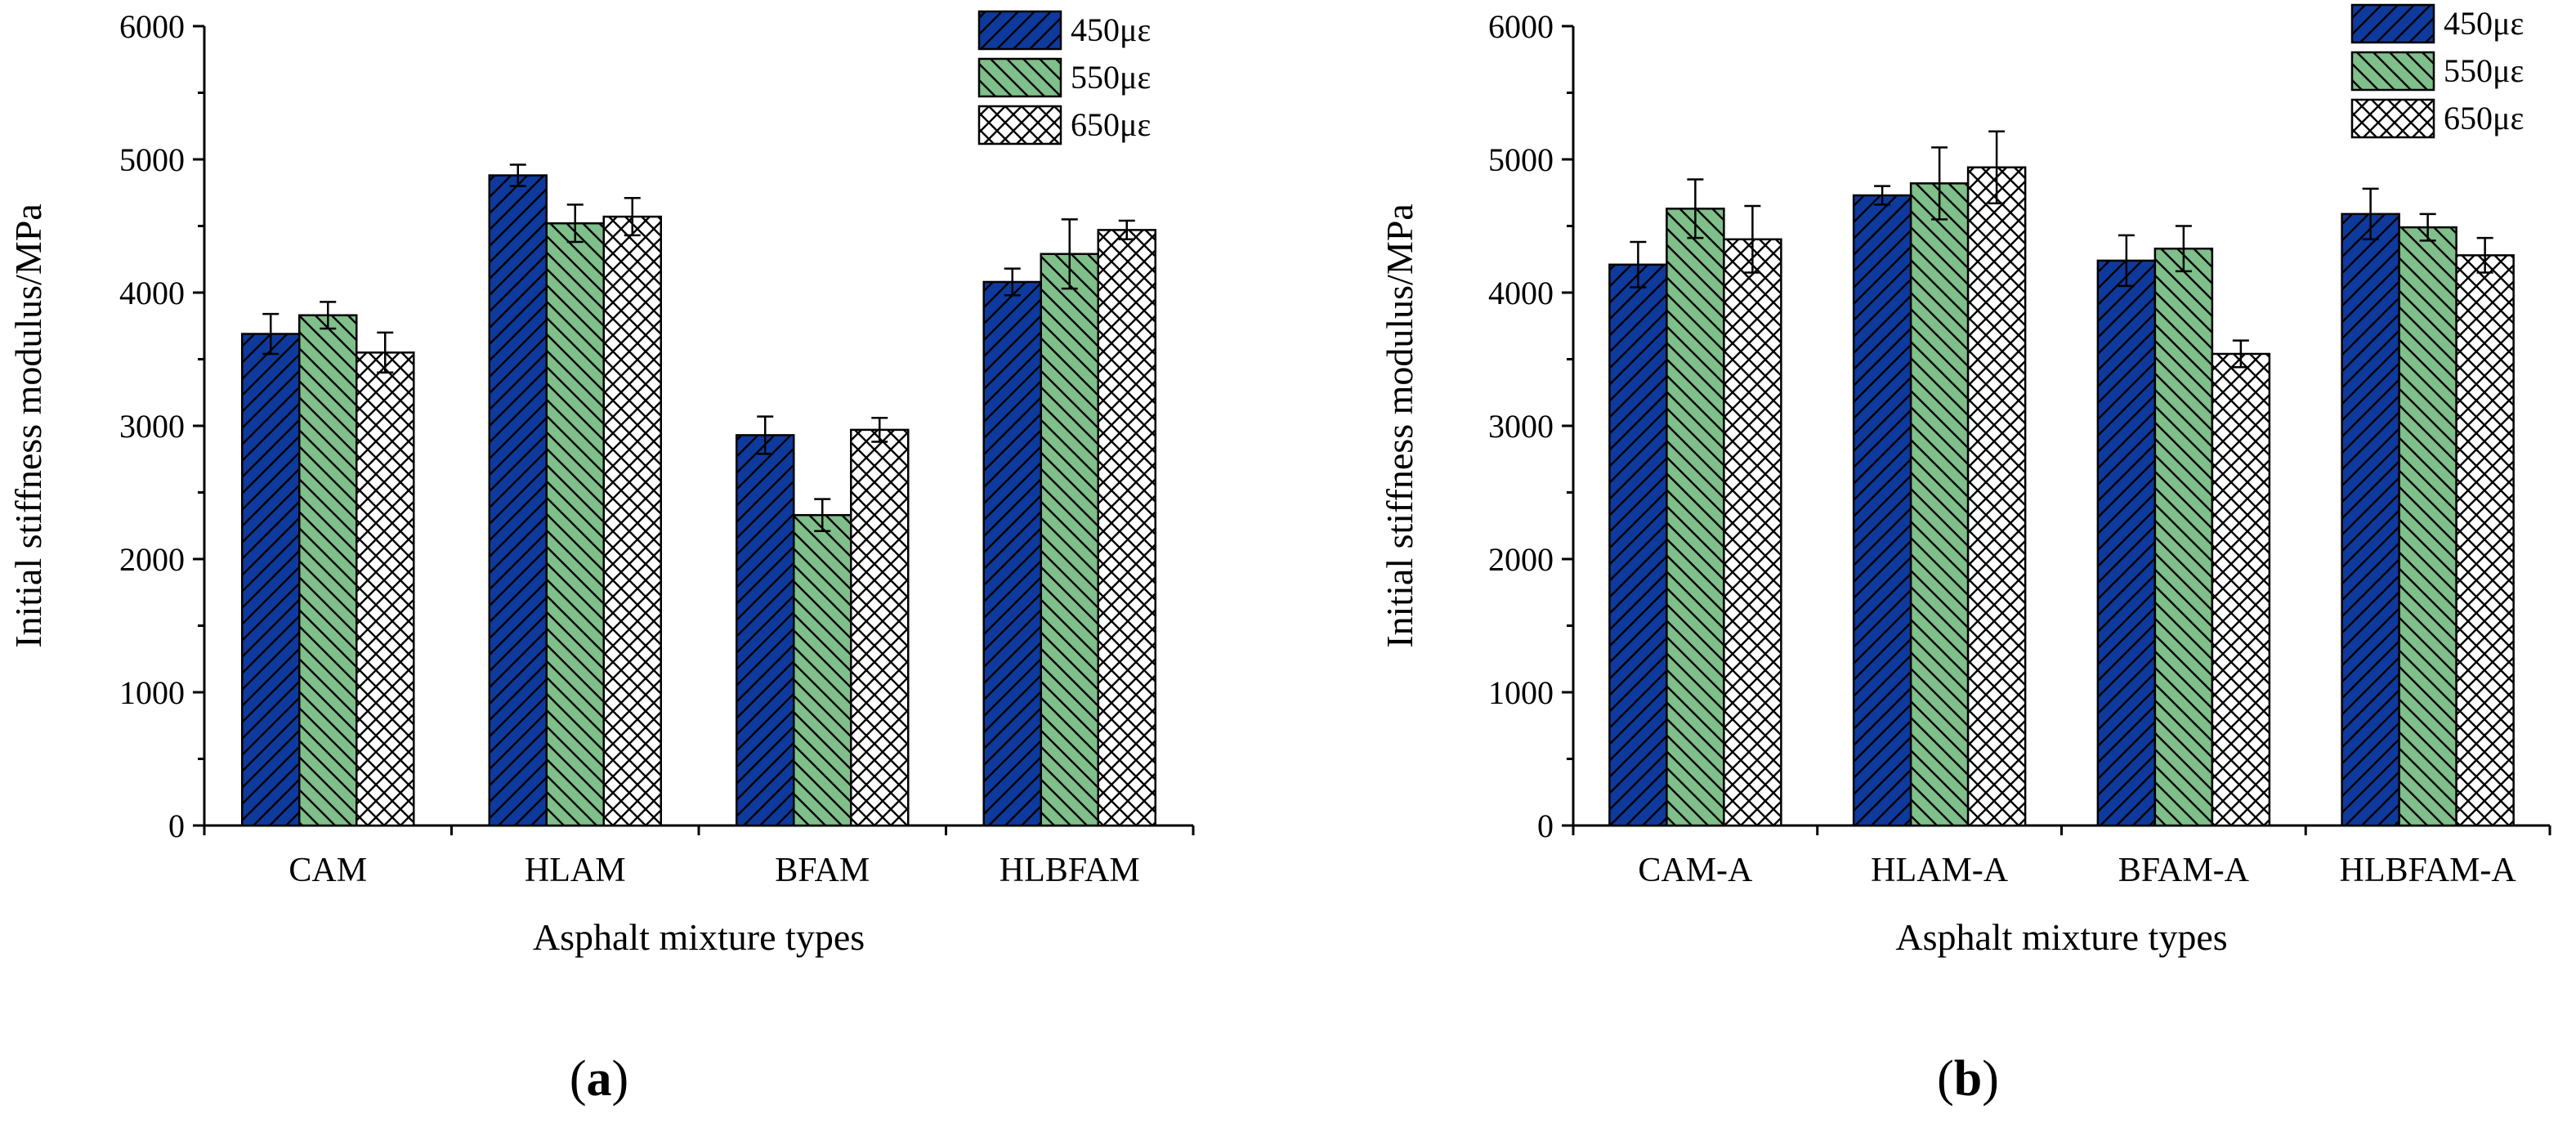  Describe the element at coordinates (2428, 870) in the screenshot. I see `x-tick-label: HLBFAM-A` at that location.